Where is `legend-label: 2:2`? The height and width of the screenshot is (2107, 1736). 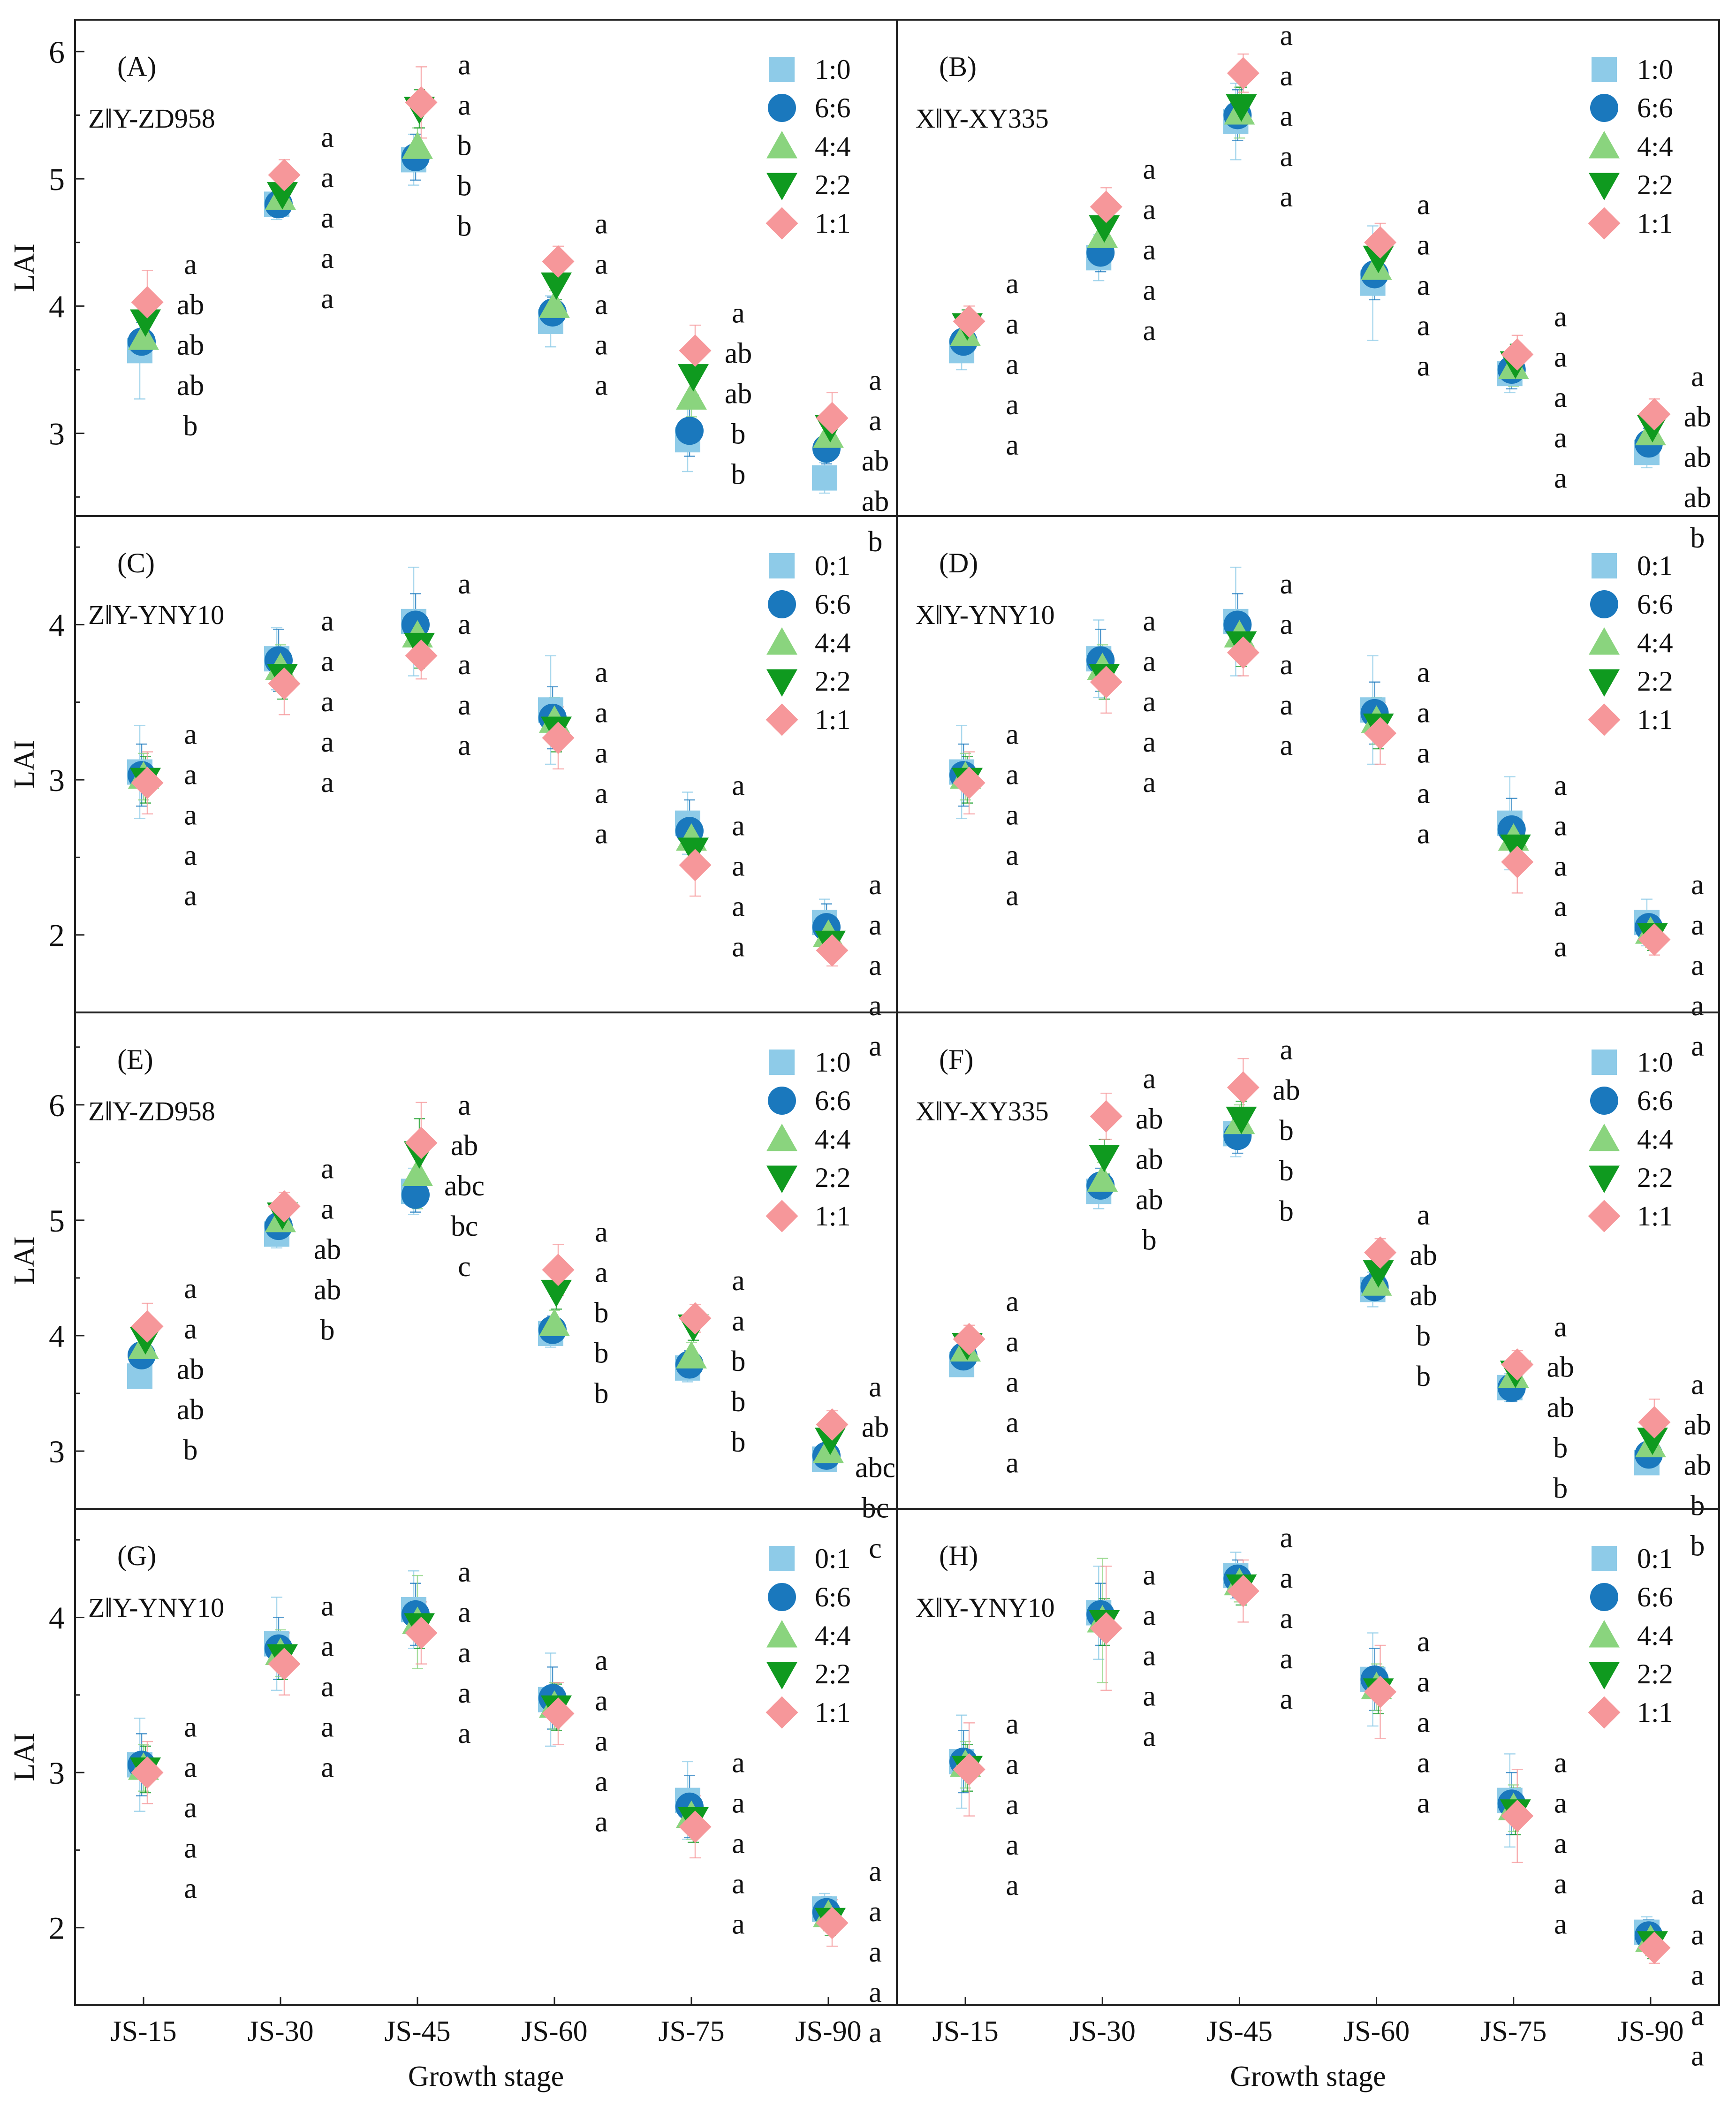 legend-label: 2:2 is located at coordinates (1655, 681).